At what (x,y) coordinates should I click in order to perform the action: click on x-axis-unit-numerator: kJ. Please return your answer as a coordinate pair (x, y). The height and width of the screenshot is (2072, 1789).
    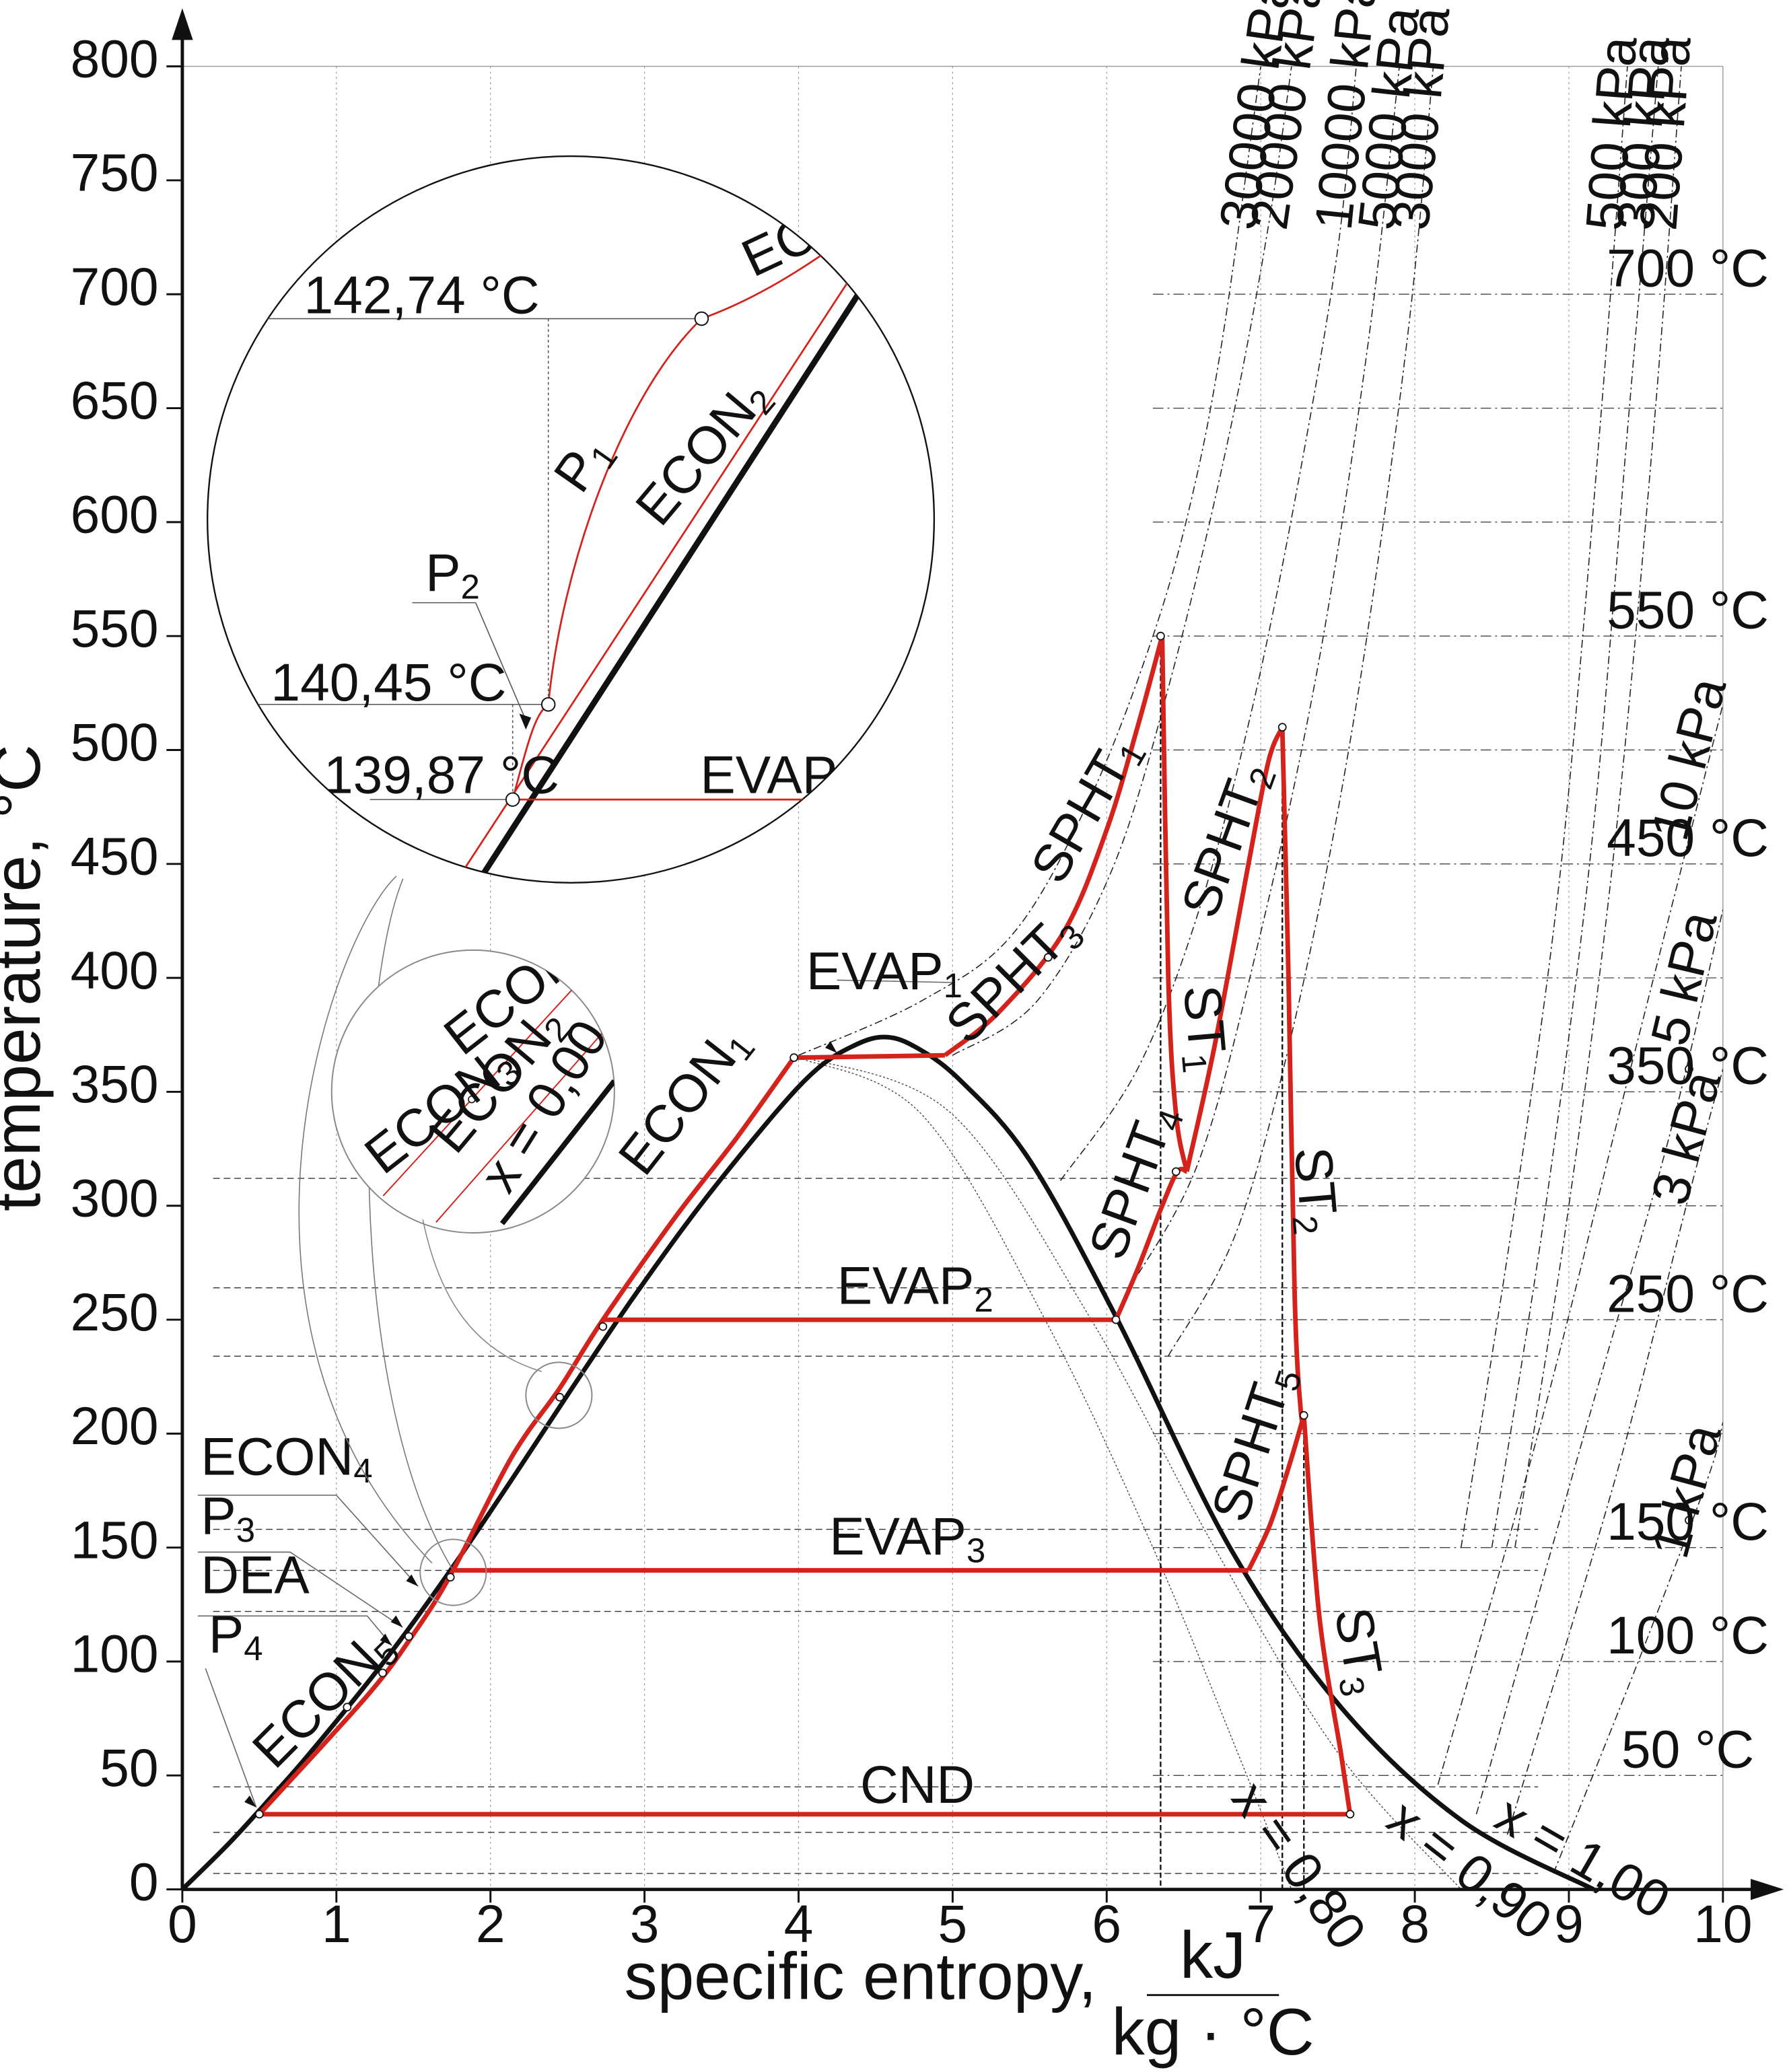
    Looking at the image, I should click on (1213, 1955).